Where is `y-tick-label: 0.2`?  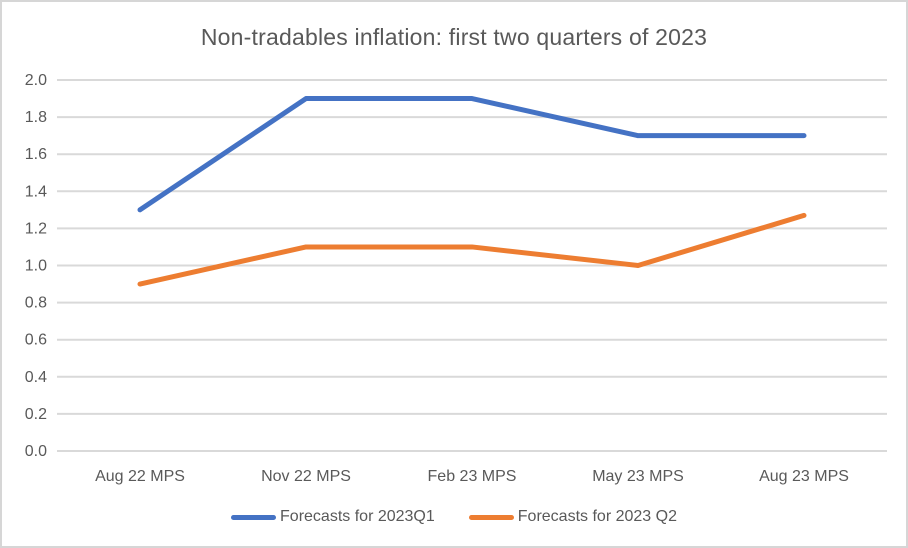 y-tick-label: 0.2 is located at coordinates (36, 414).